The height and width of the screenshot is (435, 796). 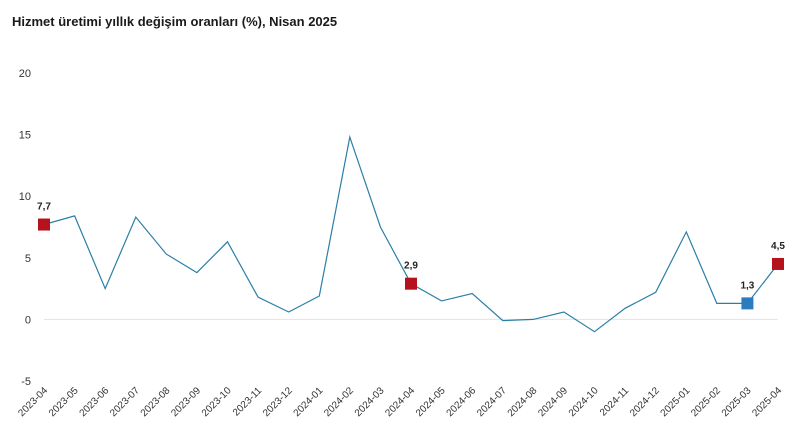 I want to click on data-label: 7,7, so click(x=44, y=207).